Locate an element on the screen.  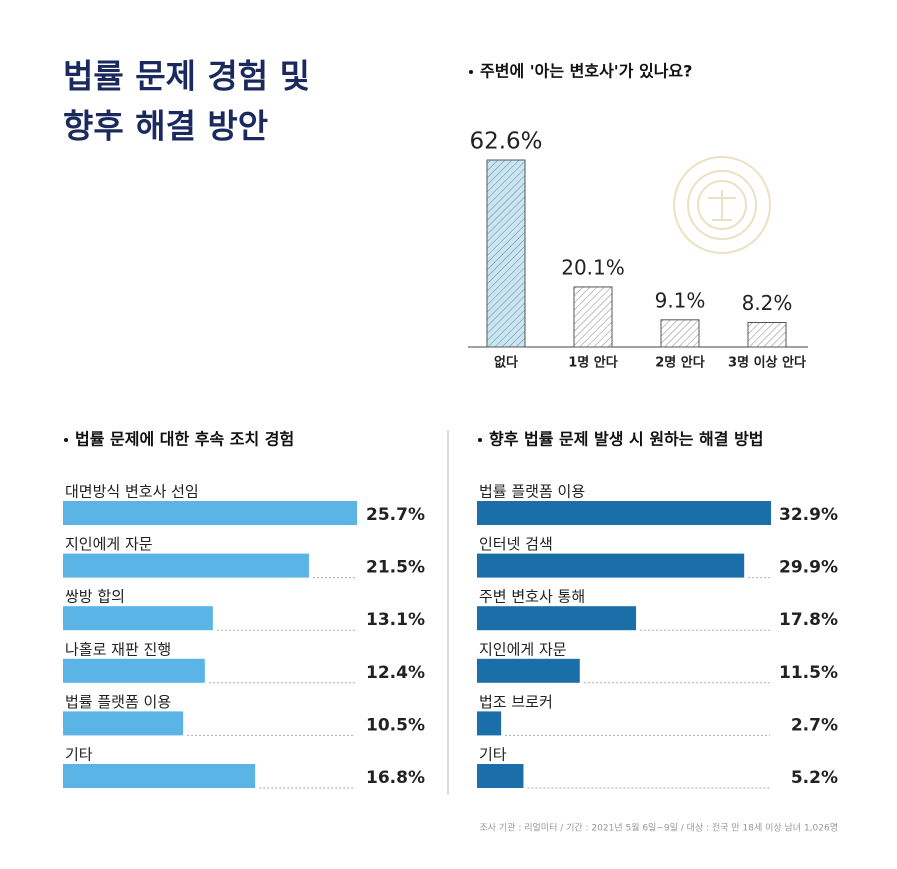
value-label: 32.9% is located at coordinates (808, 515).